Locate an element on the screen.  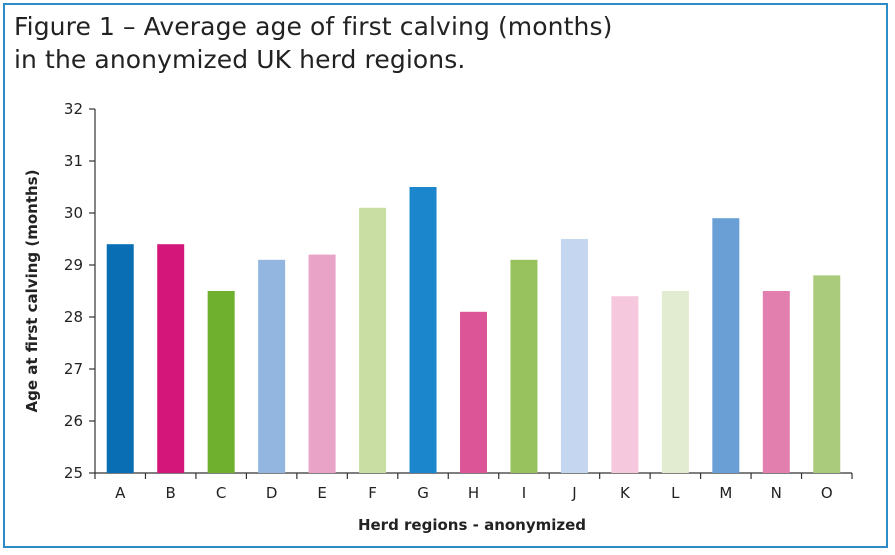
x-tick-label: I is located at coordinates (524, 493).